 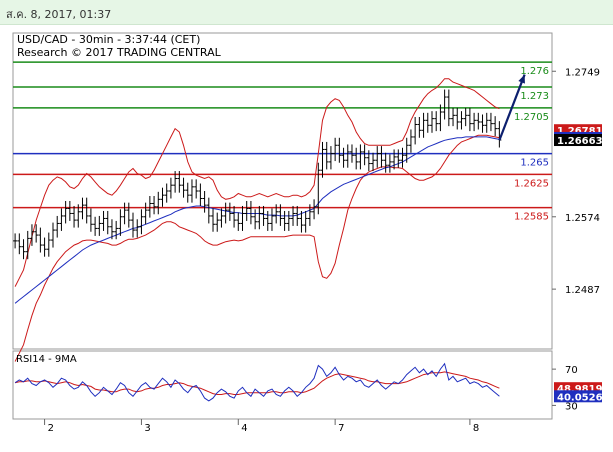 I want to click on y-axis: 1.2749 1.2574 1.2487, so click(x=576, y=181).